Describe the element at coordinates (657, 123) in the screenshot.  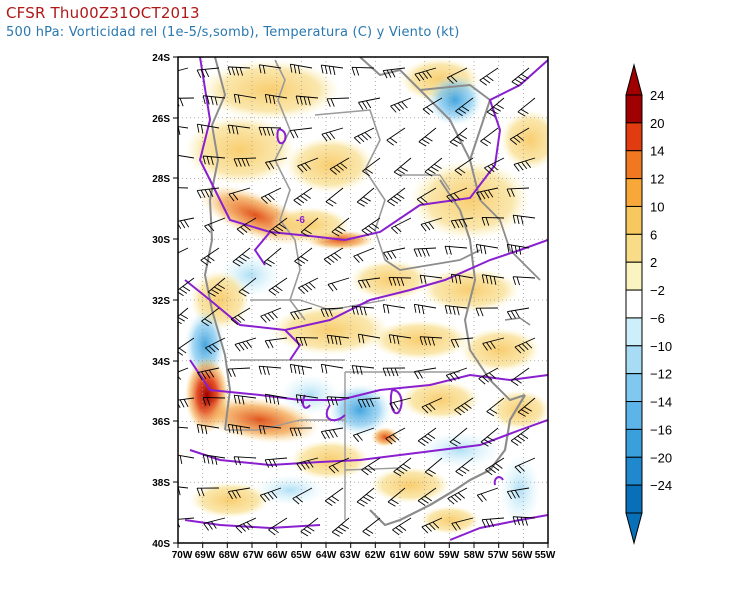
I see `colorbar-label: 20` at that location.